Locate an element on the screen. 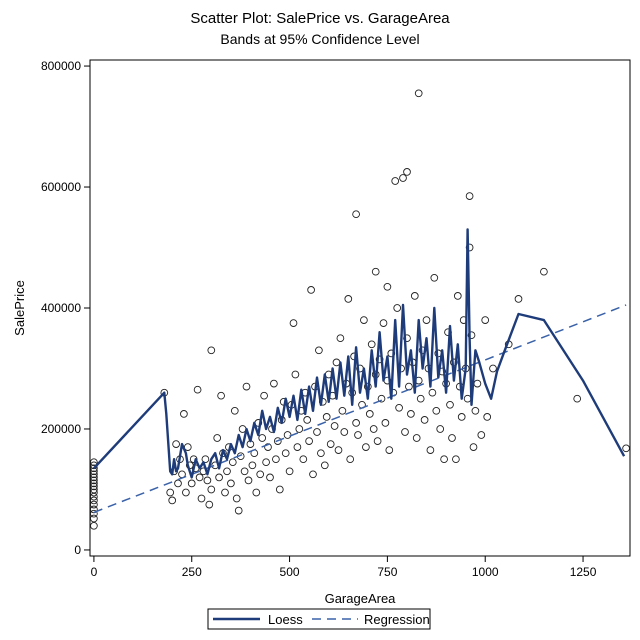  x-tick-label: 500 is located at coordinates (290, 572).